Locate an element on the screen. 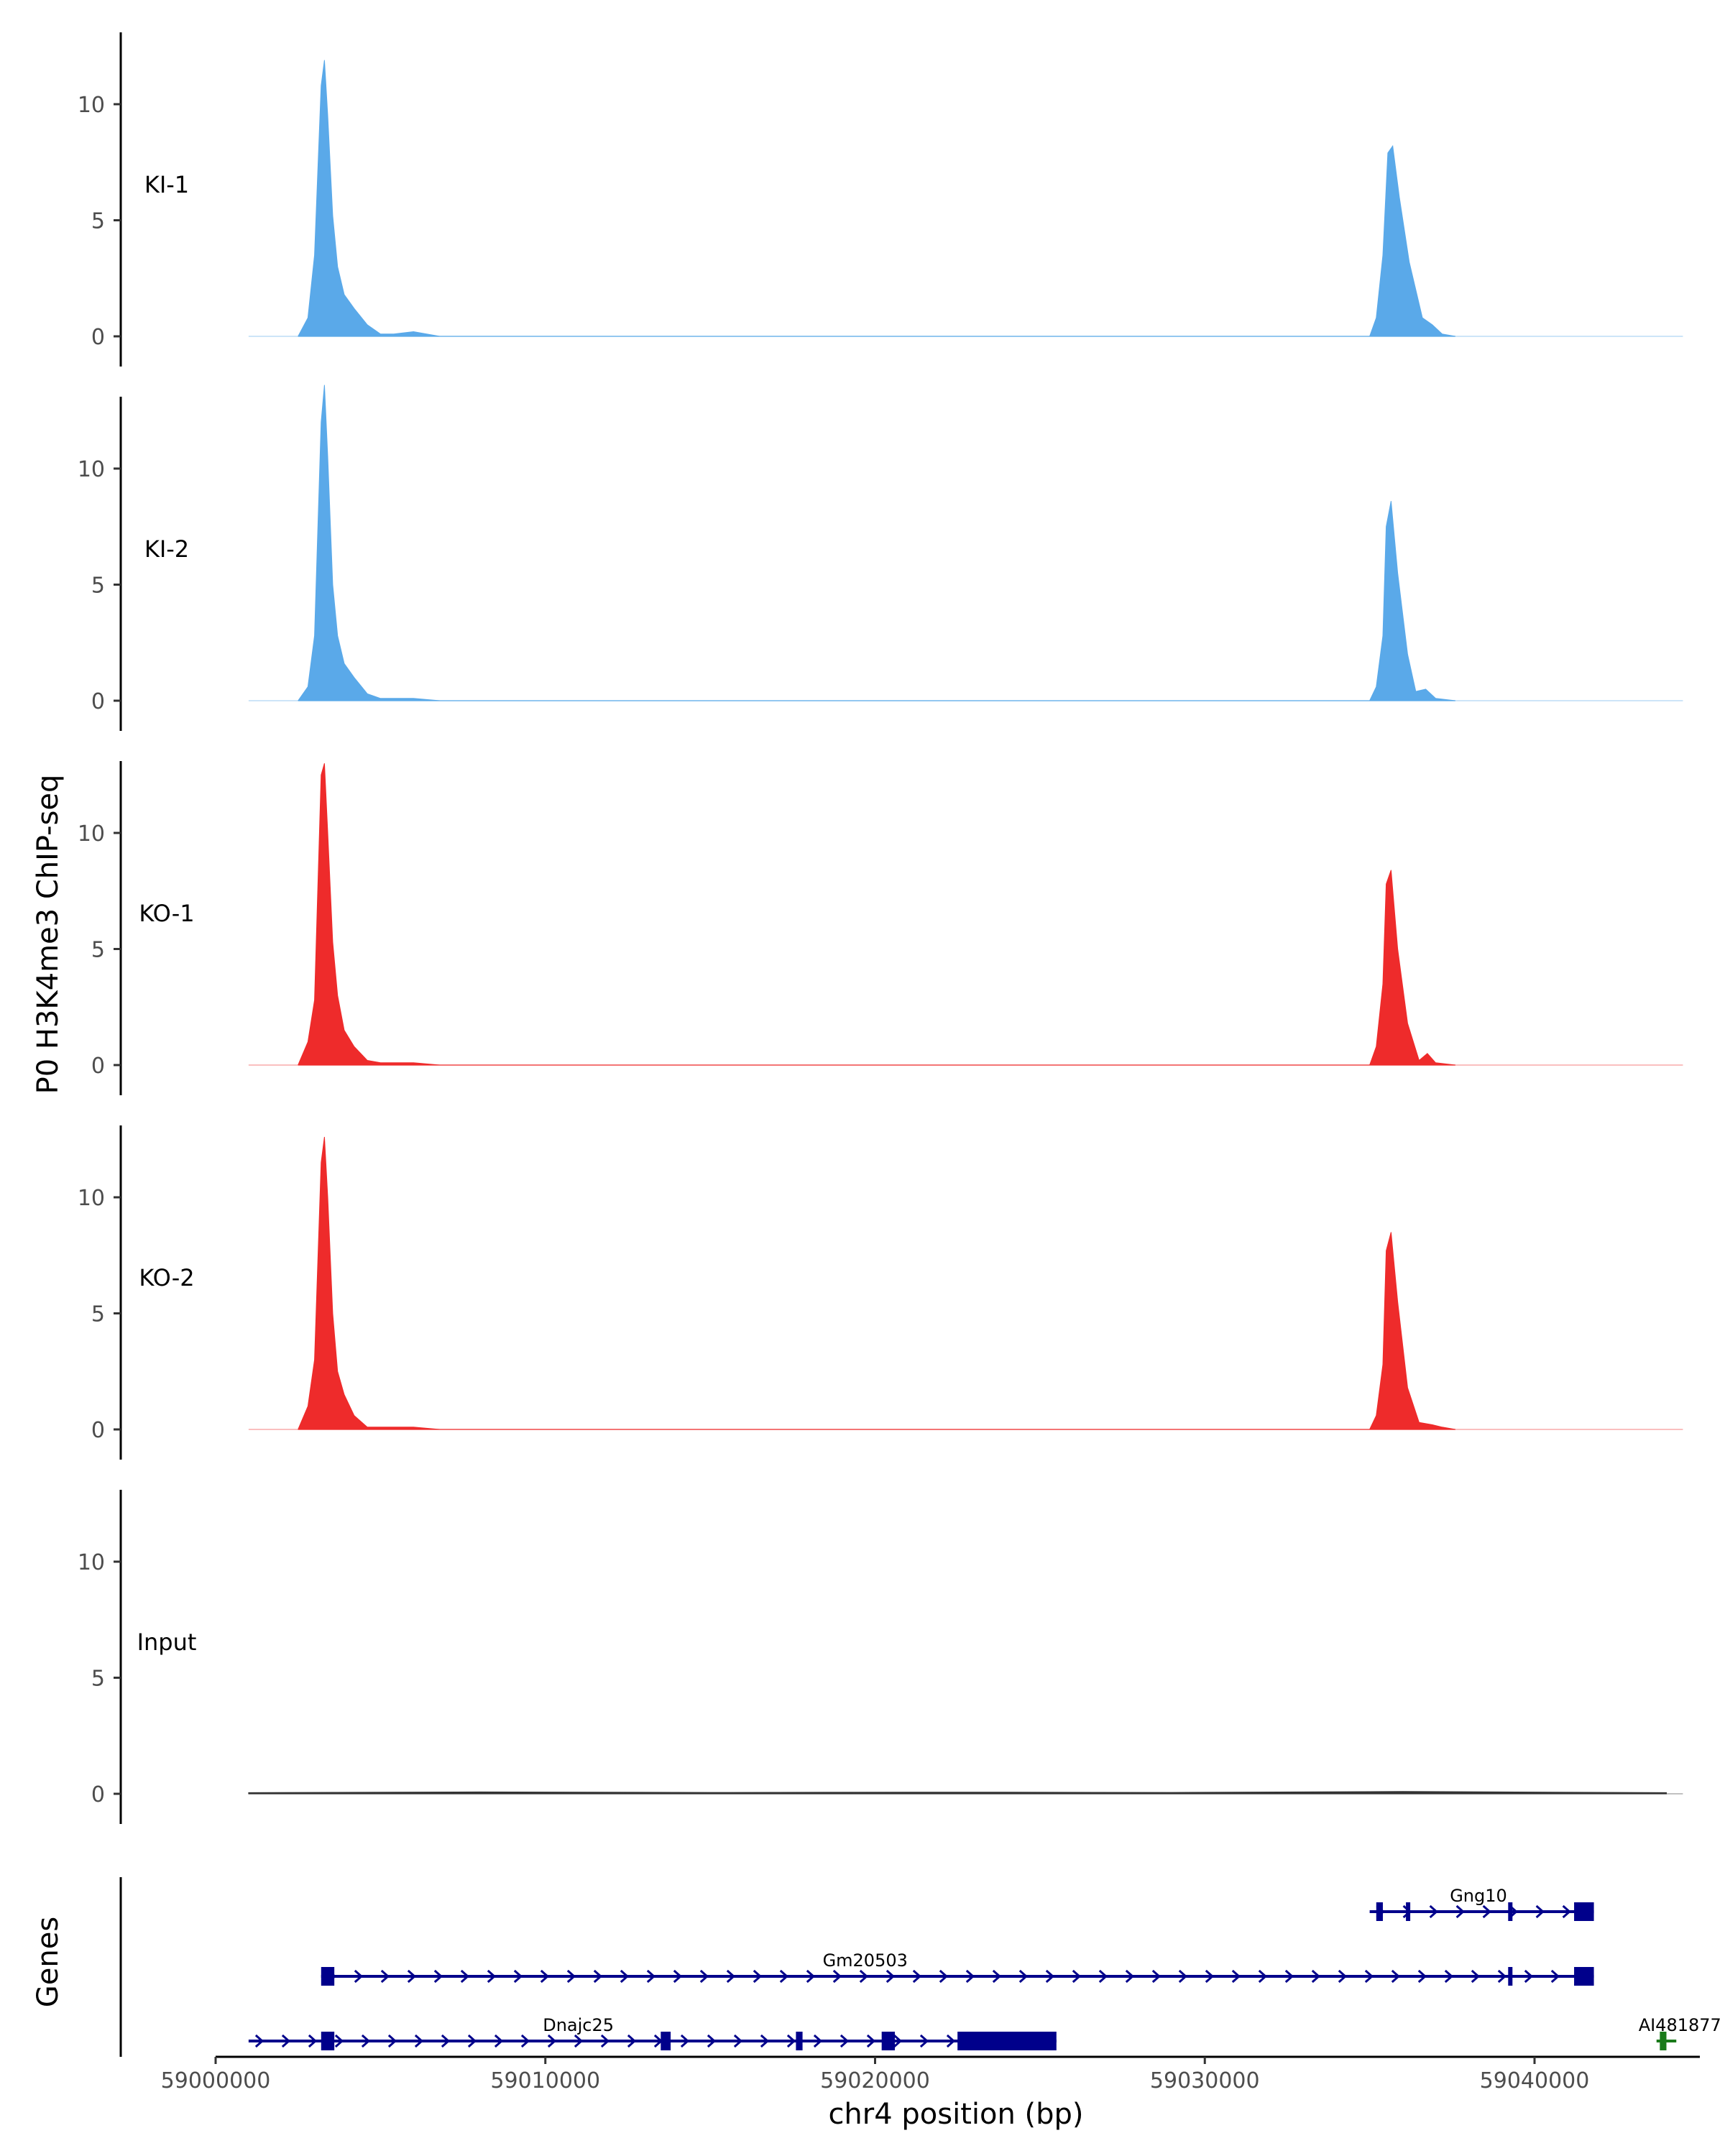 The width and height of the screenshot is (1725, 2156). x-axis-title: chr4 position (bp) is located at coordinates (955, 2115).